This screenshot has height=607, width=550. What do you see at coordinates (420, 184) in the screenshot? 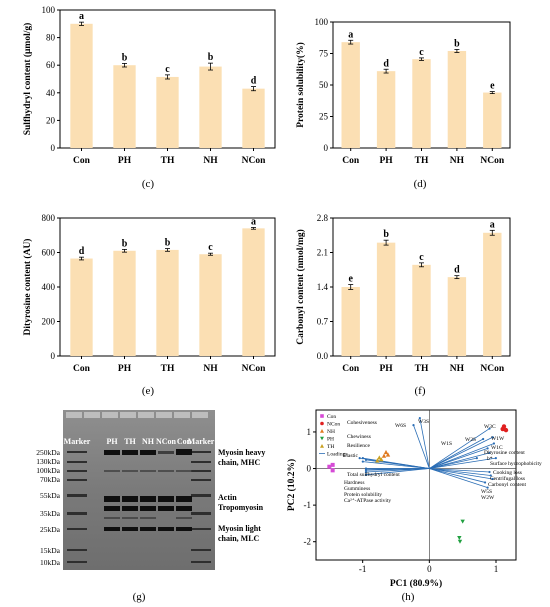
I see `panel-label-d: (d)` at bounding box center [420, 184].